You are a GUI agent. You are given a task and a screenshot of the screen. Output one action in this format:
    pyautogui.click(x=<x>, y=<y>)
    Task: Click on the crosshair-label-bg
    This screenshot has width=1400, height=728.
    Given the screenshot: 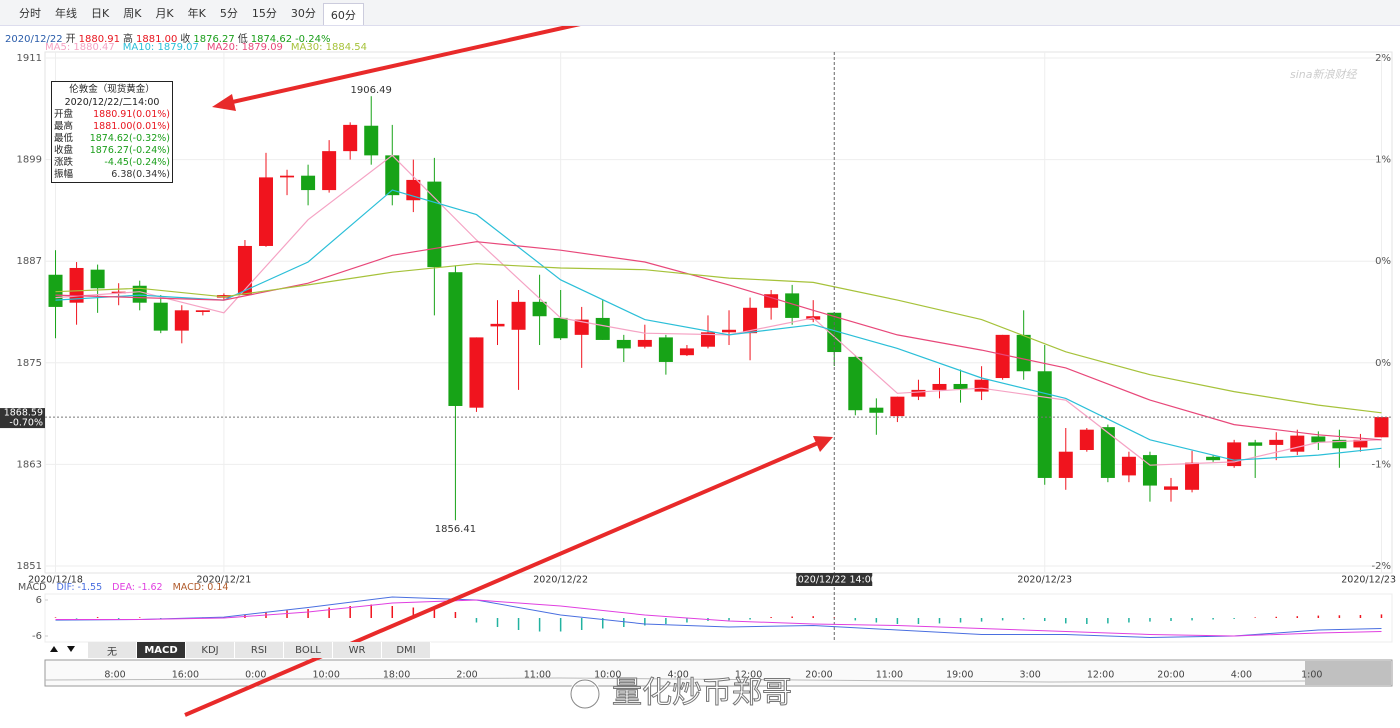 What is the action you would take?
    pyautogui.click(x=834, y=579)
    